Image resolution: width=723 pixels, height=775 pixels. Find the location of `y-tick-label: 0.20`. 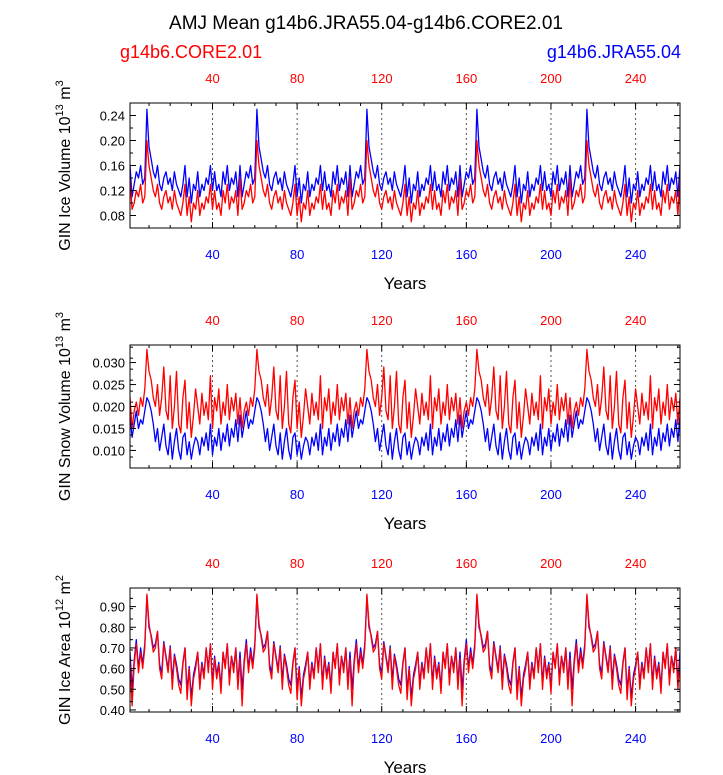

y-tick-label: 0.20 is located at coordinates (112, 141).